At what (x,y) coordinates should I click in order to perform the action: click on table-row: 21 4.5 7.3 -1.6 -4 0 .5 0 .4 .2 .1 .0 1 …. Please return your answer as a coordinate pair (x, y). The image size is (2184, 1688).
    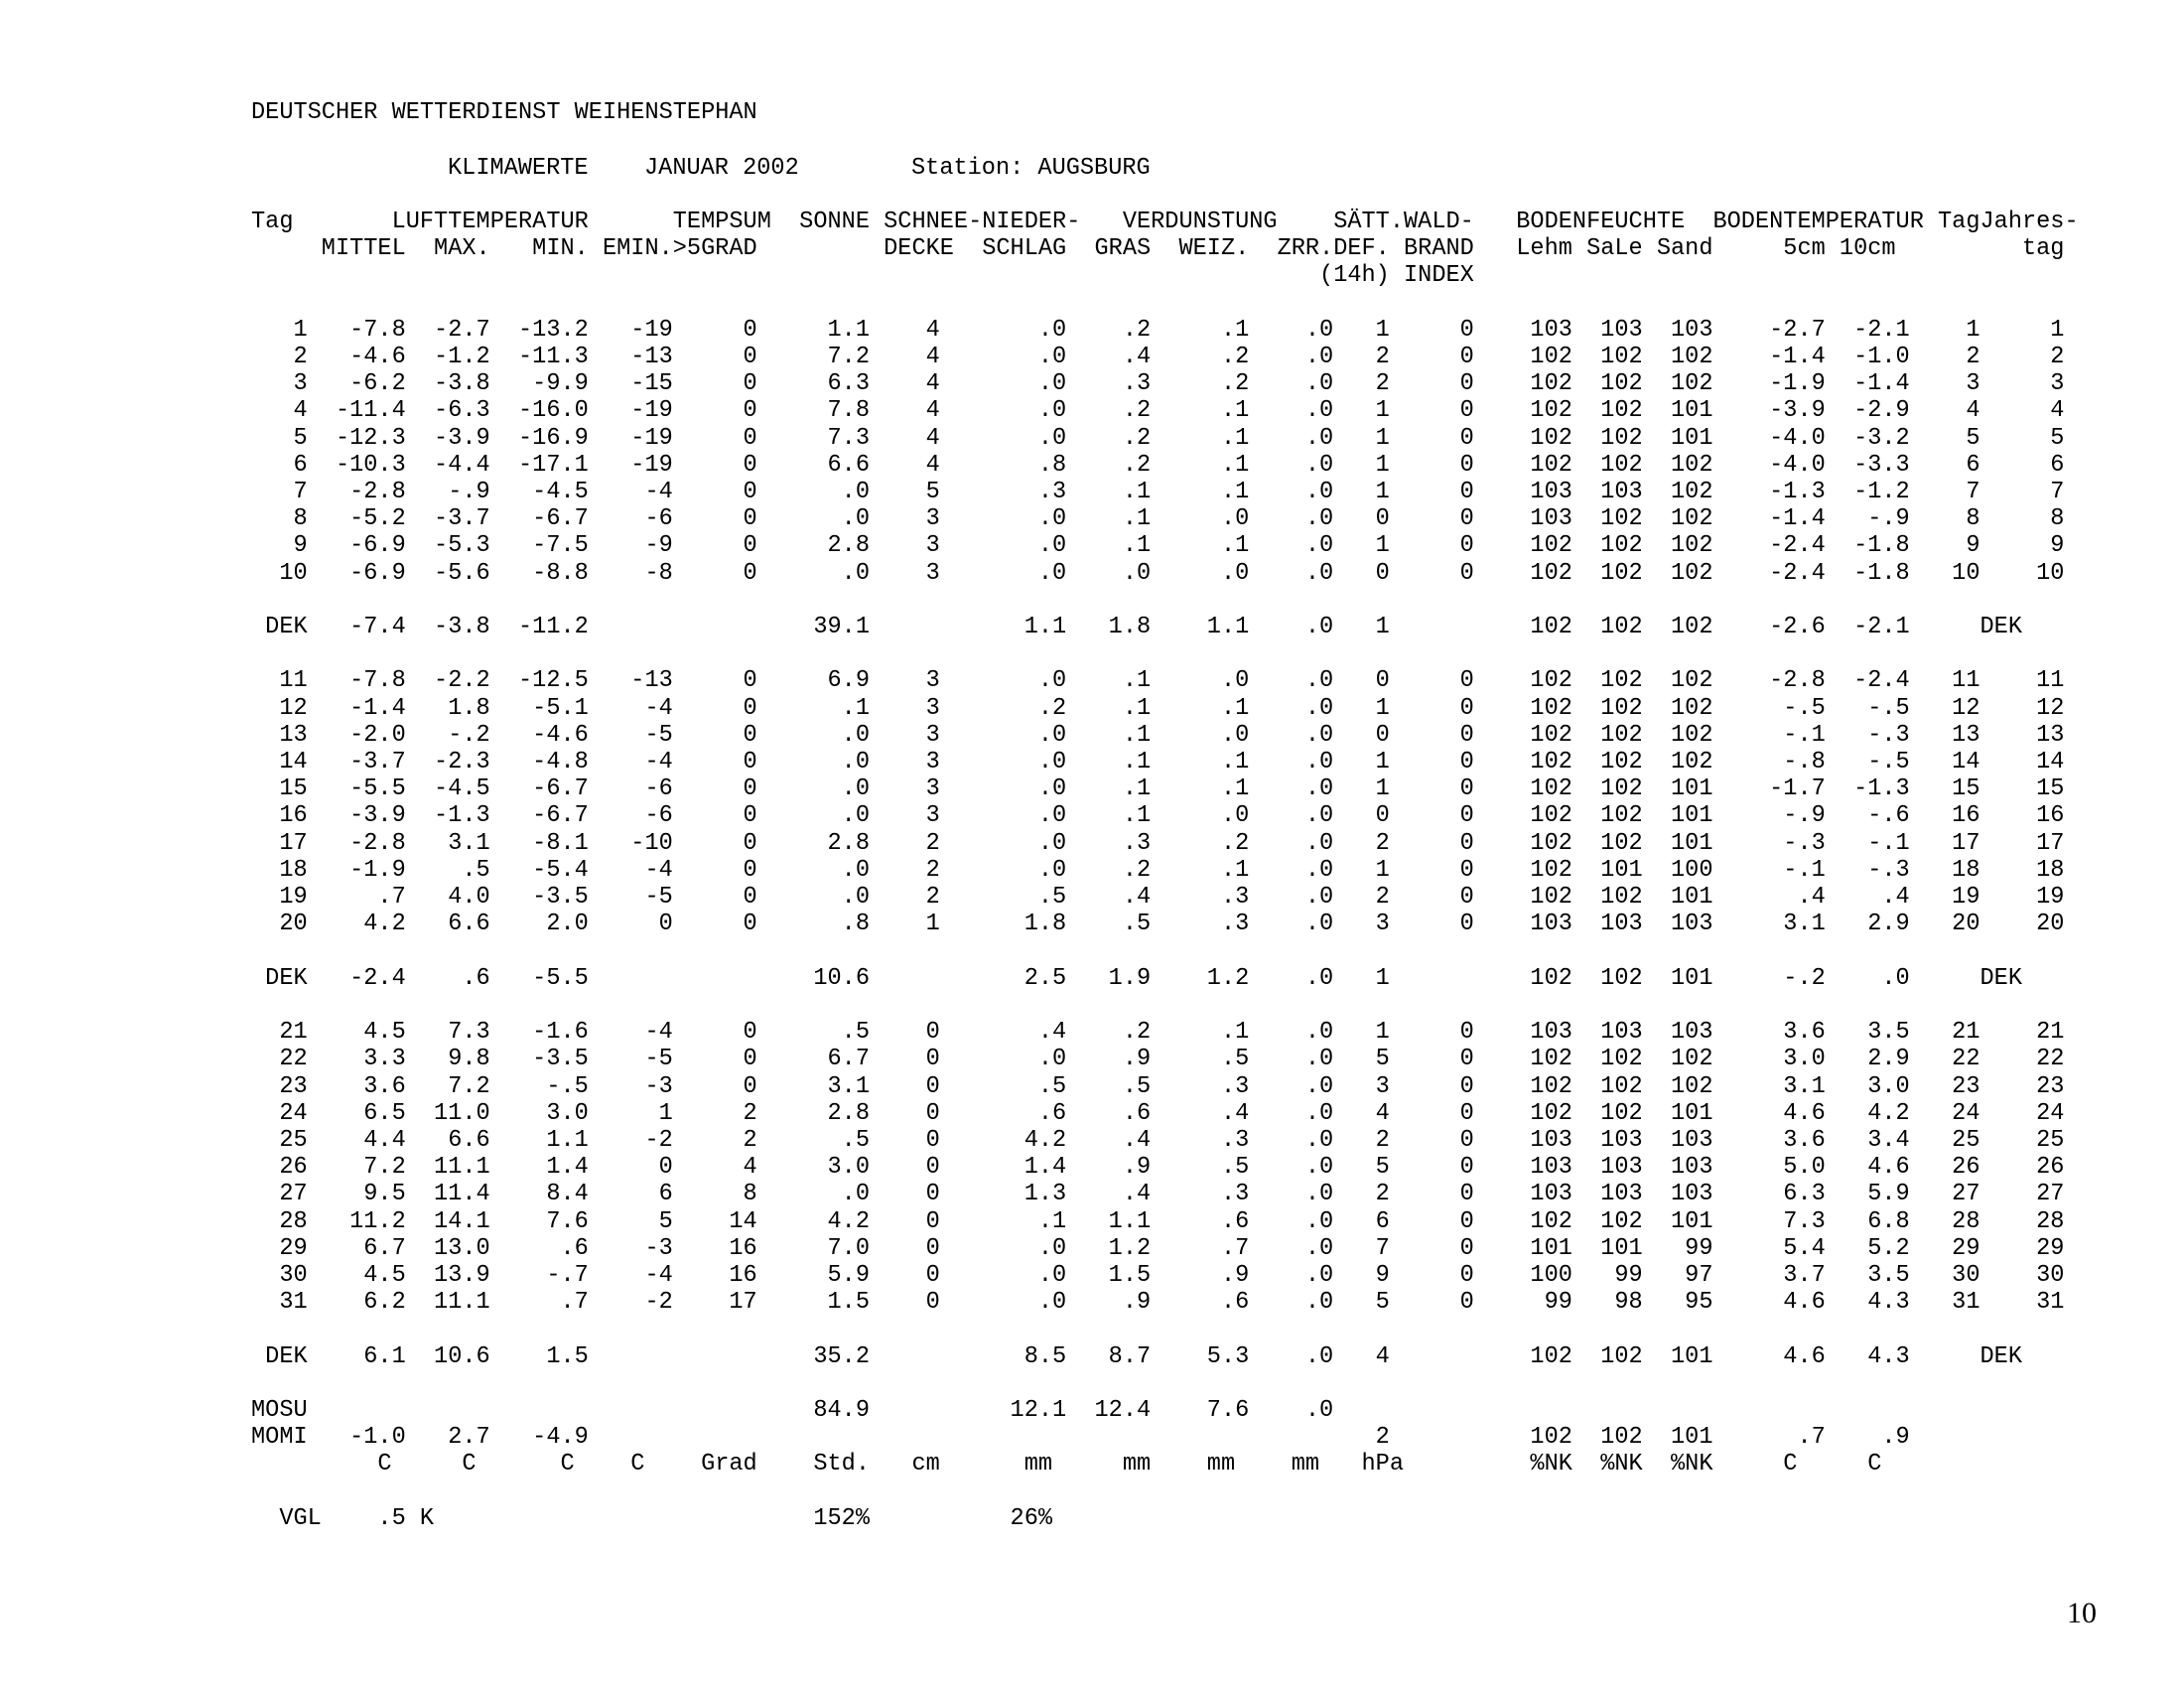
    Looking at the image, I should click on (1158, 1033).